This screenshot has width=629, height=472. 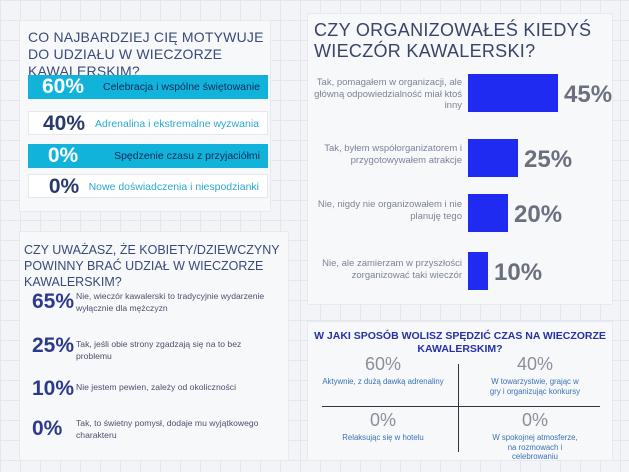 What do you see at coordinates (53, 301) in the screenshot?
I see `opinion-pct: 65%` at bounding box center [53, 301].